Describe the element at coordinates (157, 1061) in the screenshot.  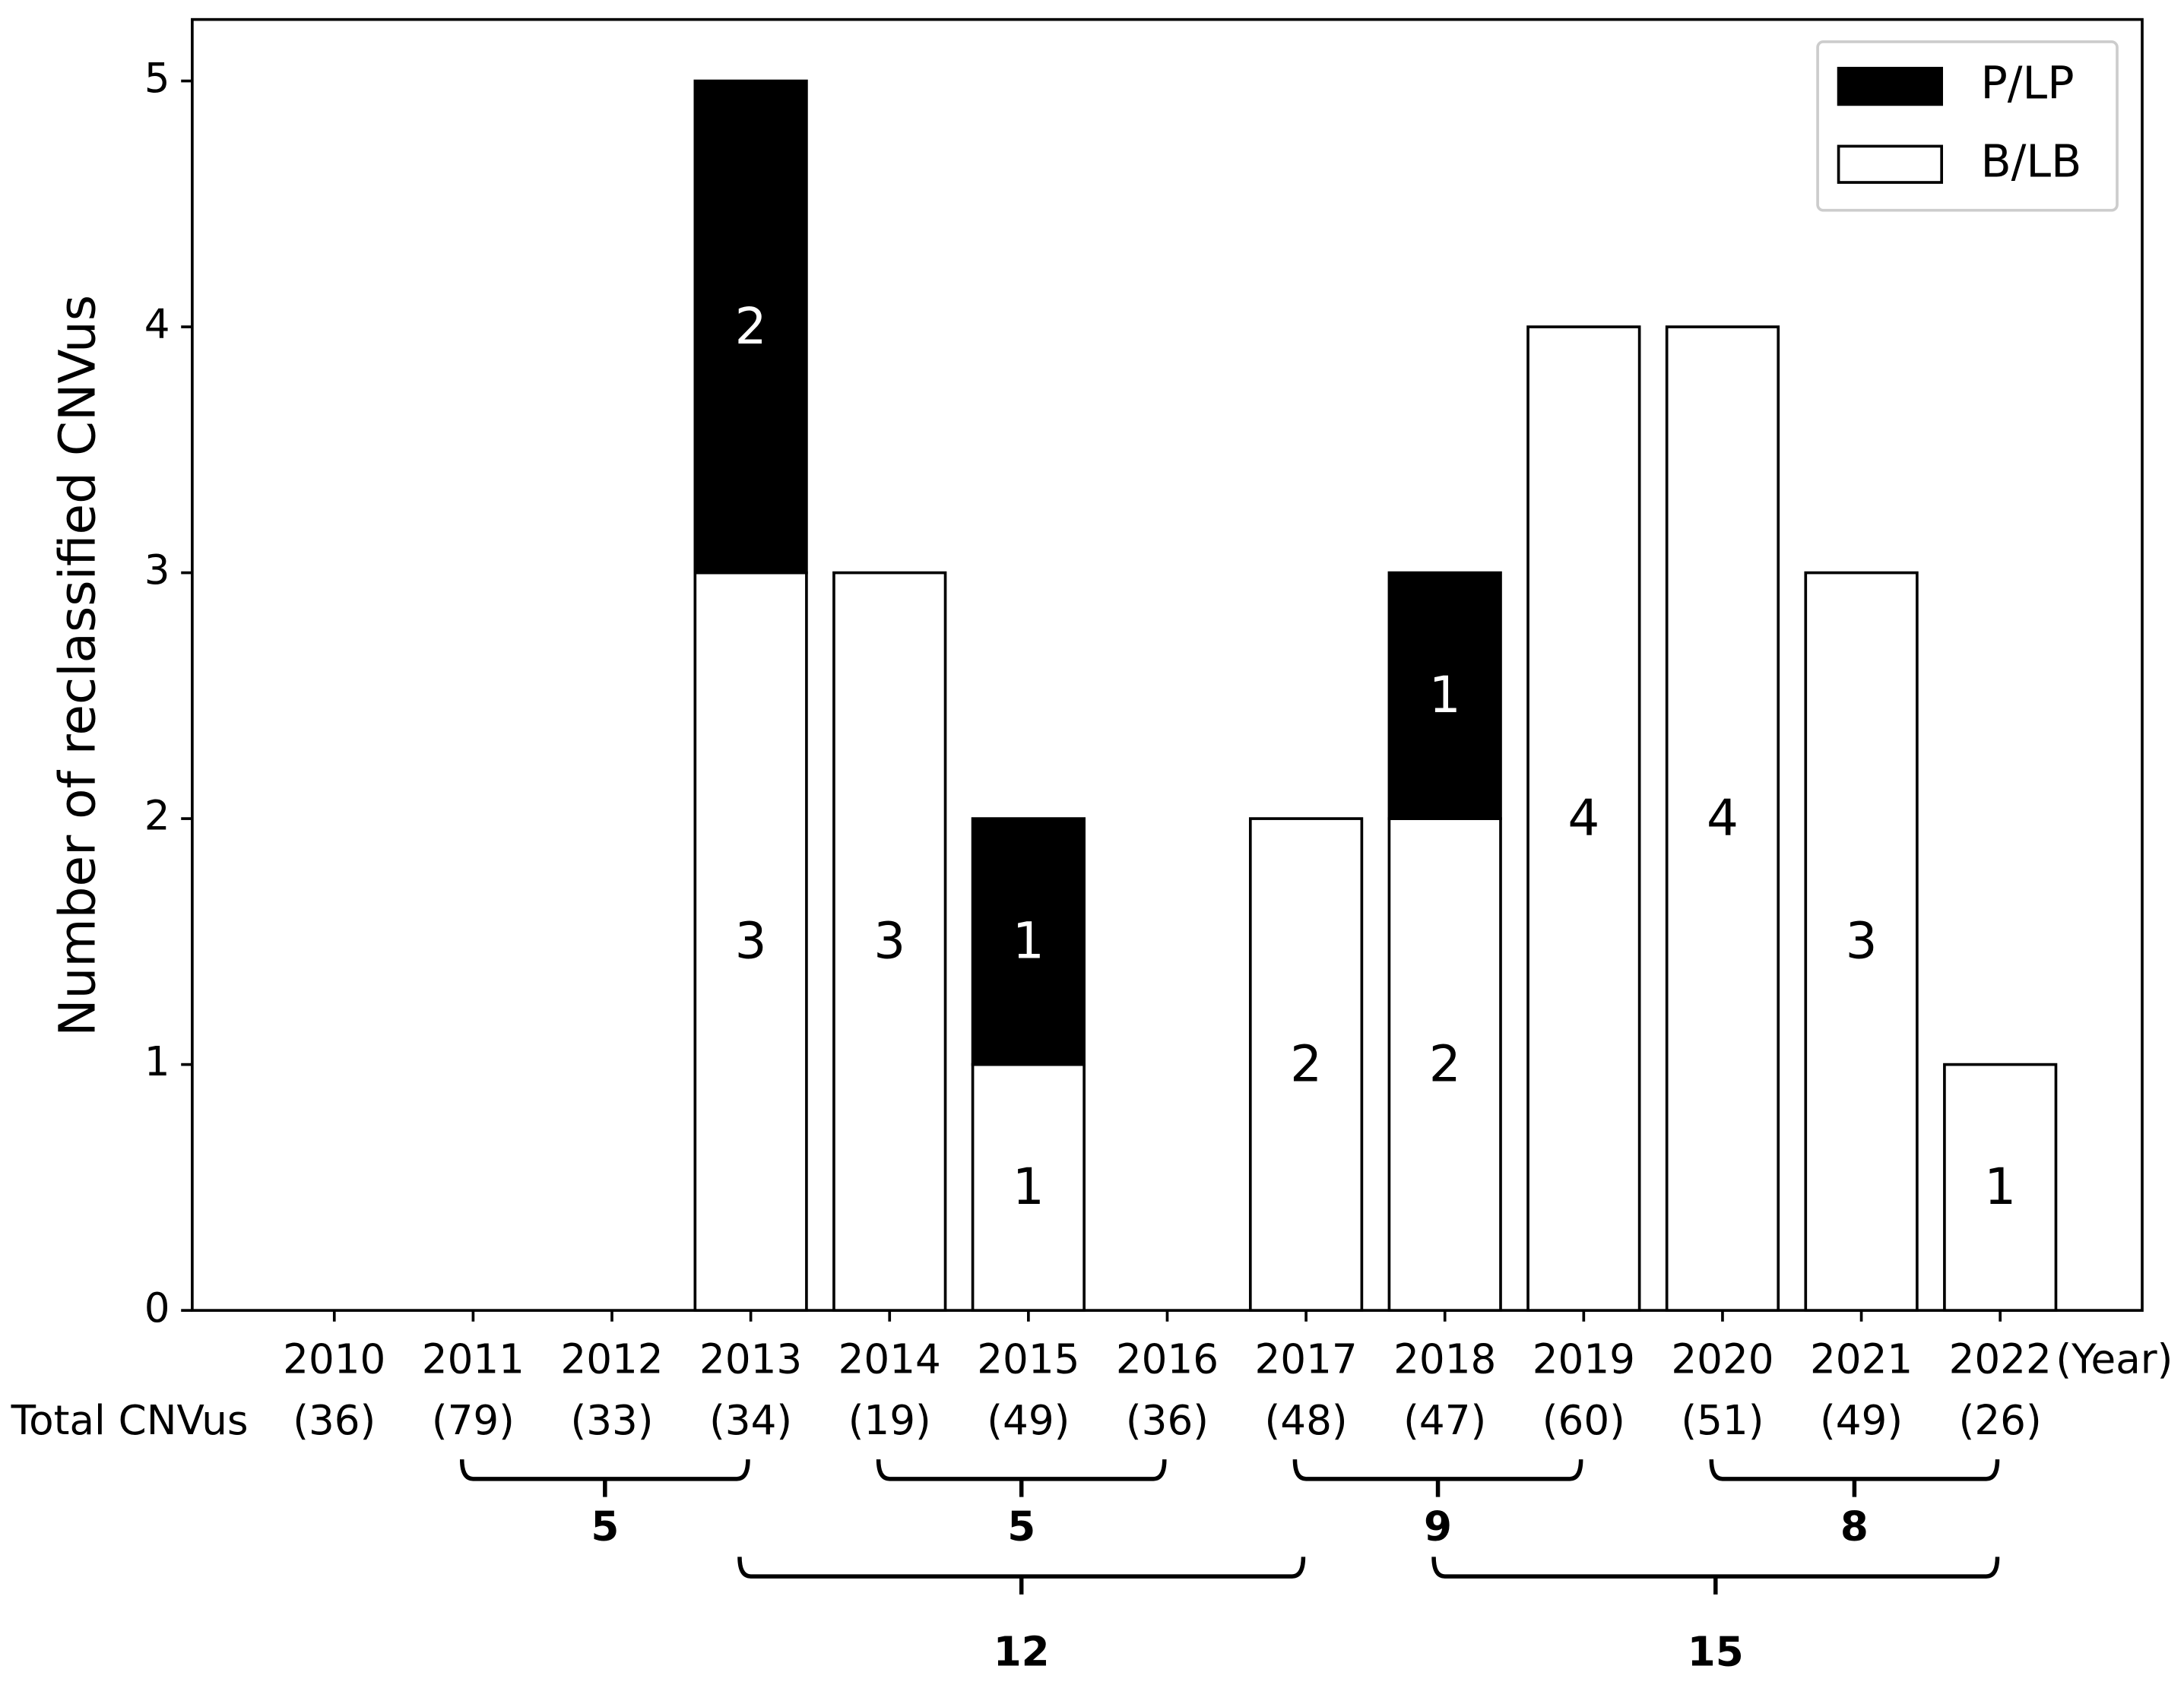
I see `y-tick-label: 1` at that location.